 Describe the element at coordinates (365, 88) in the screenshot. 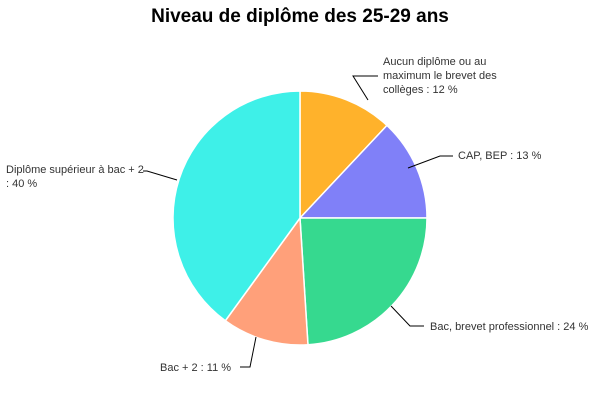

I see `connector-line-aucun-diplome` at that location.